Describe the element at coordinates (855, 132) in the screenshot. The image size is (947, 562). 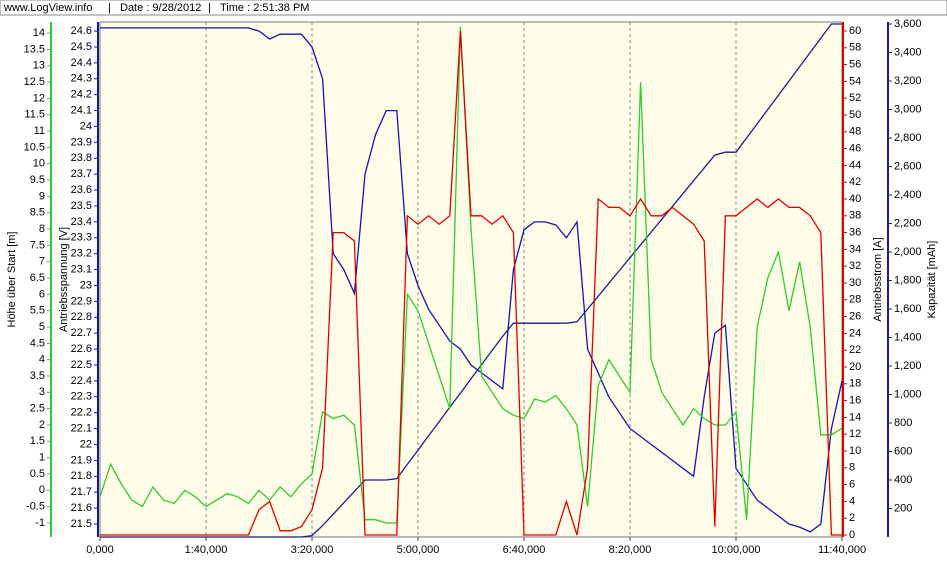
I see `y3-tick-label: 48` at that location.